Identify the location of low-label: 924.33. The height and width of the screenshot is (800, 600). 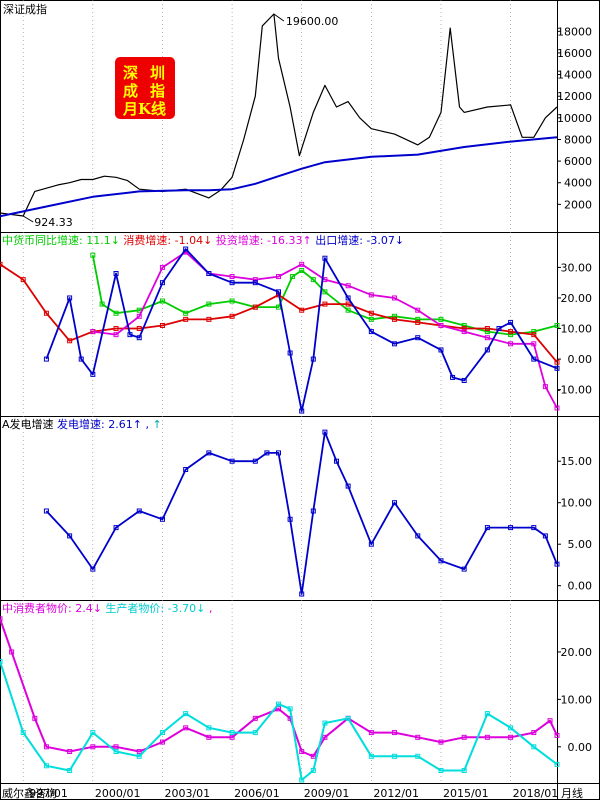
(53, 222).